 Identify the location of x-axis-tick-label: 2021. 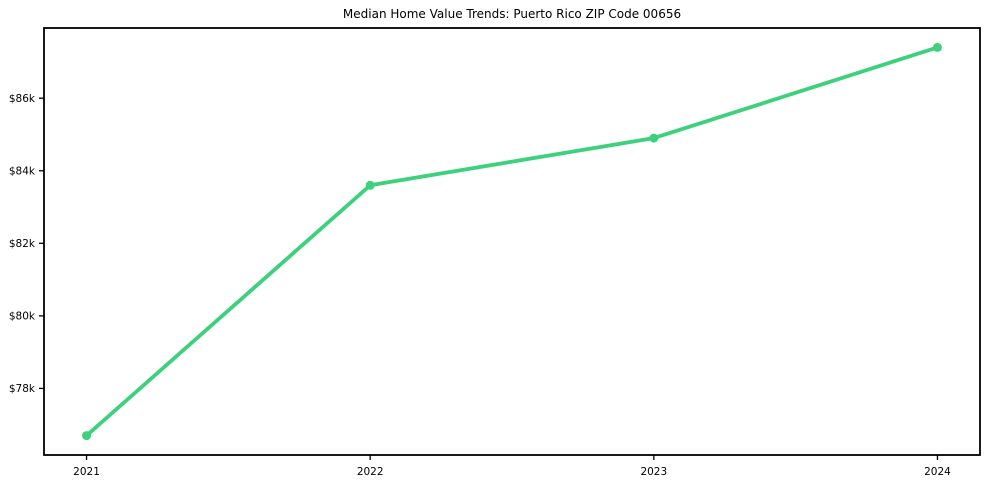
(86, 472).